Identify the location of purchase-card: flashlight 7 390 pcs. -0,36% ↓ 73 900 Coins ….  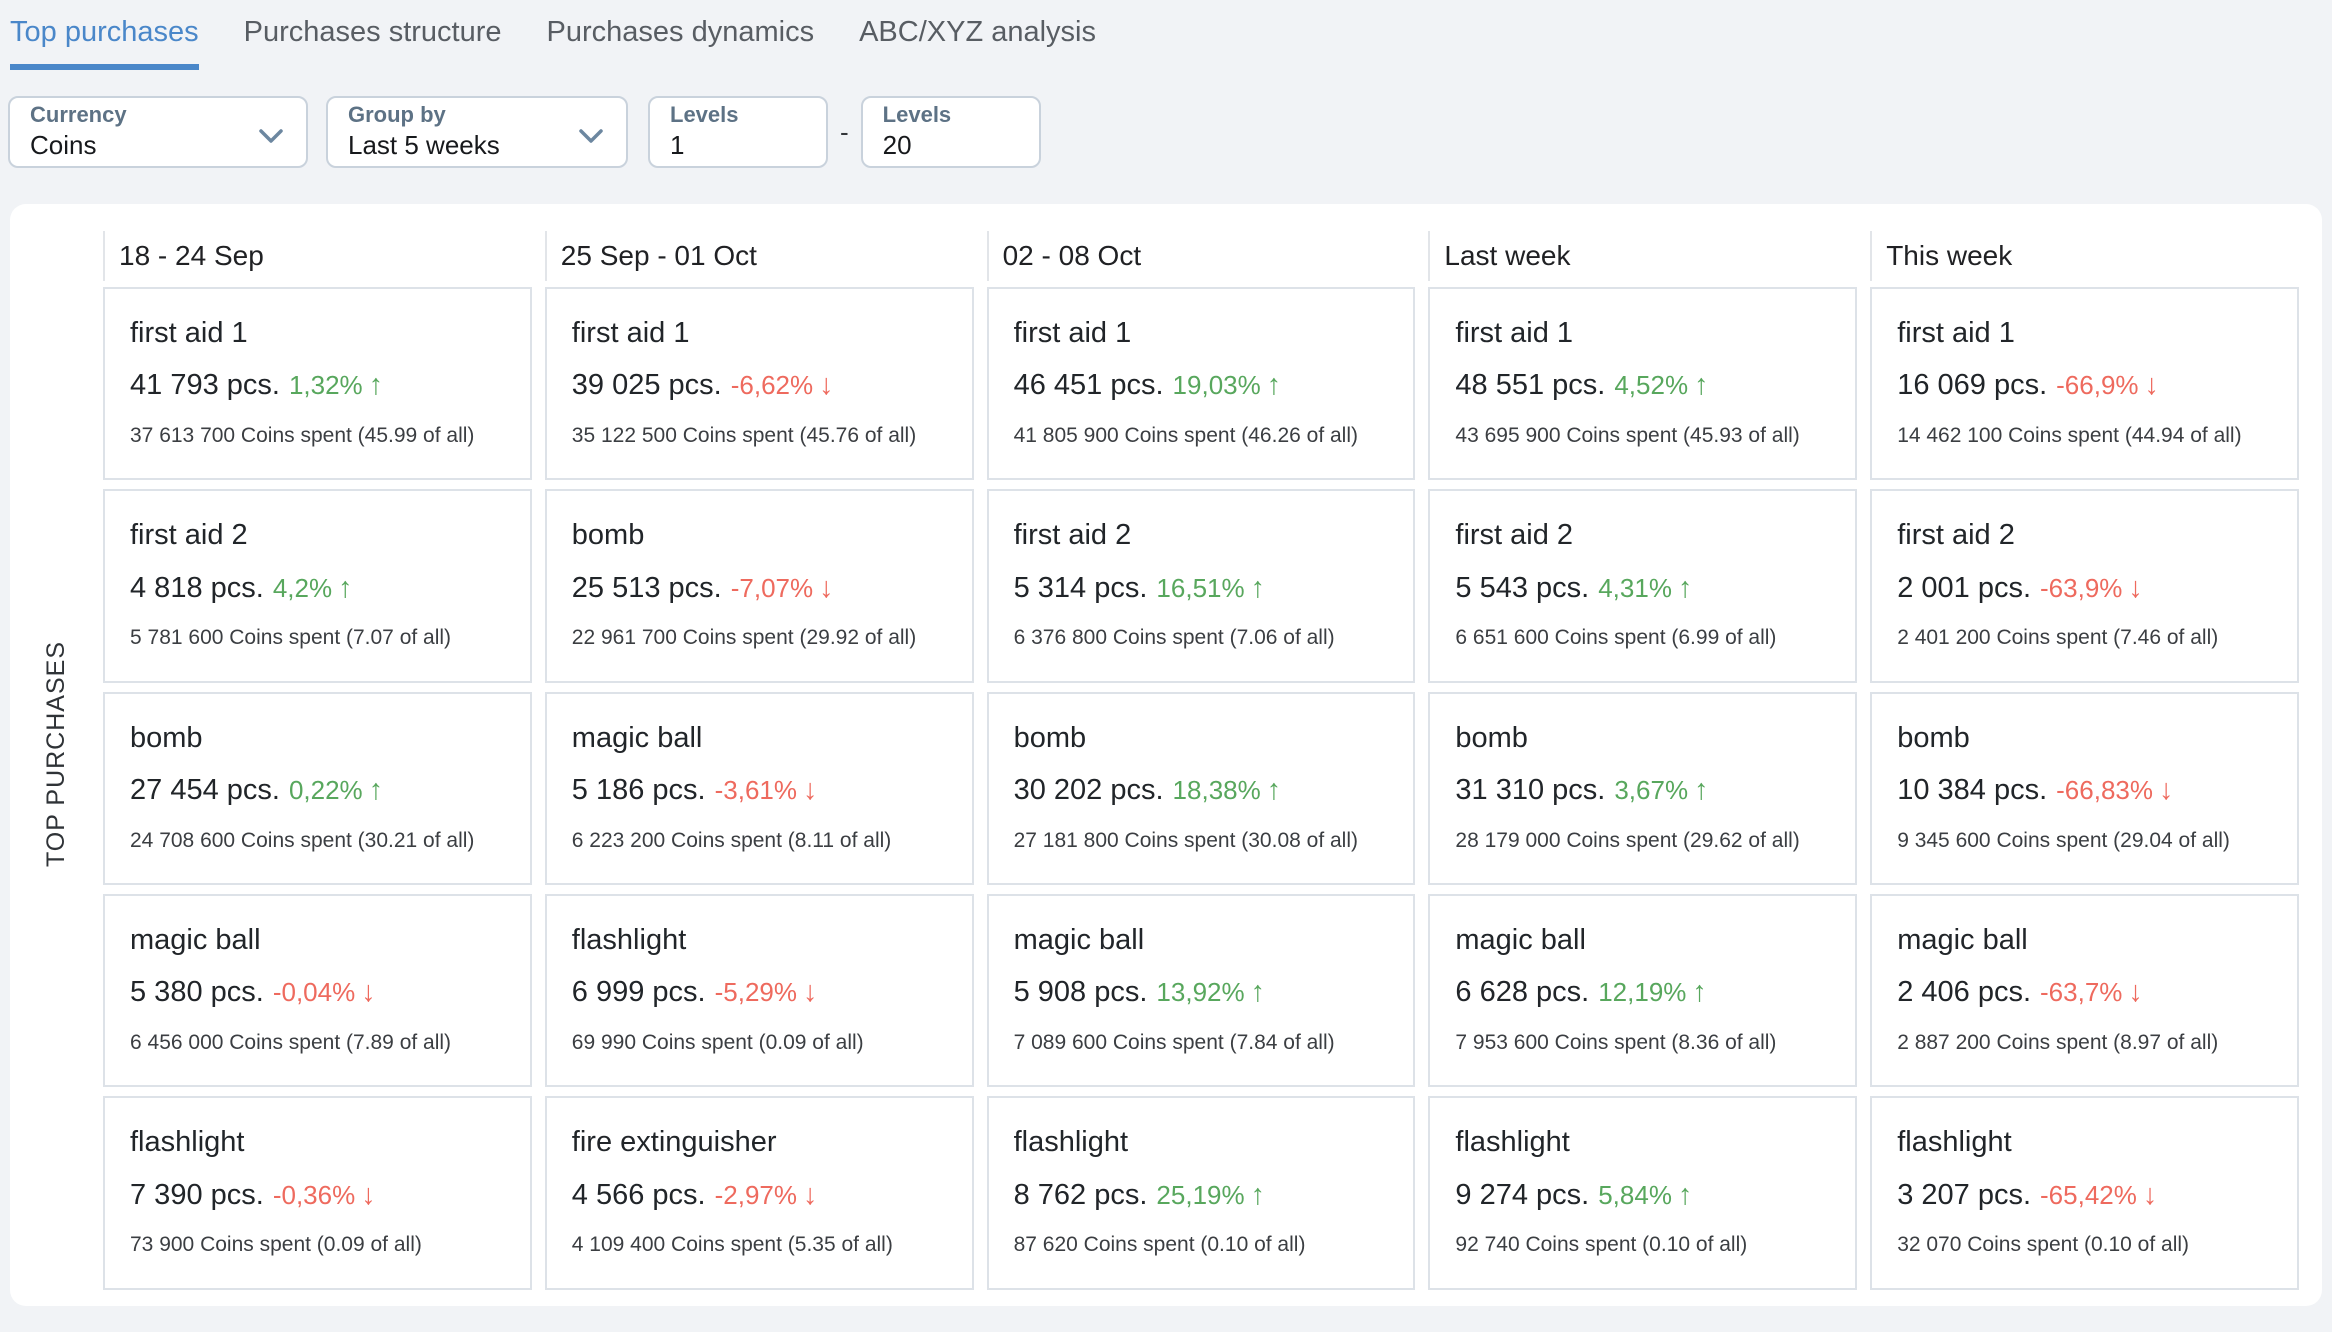
(317, 1193).